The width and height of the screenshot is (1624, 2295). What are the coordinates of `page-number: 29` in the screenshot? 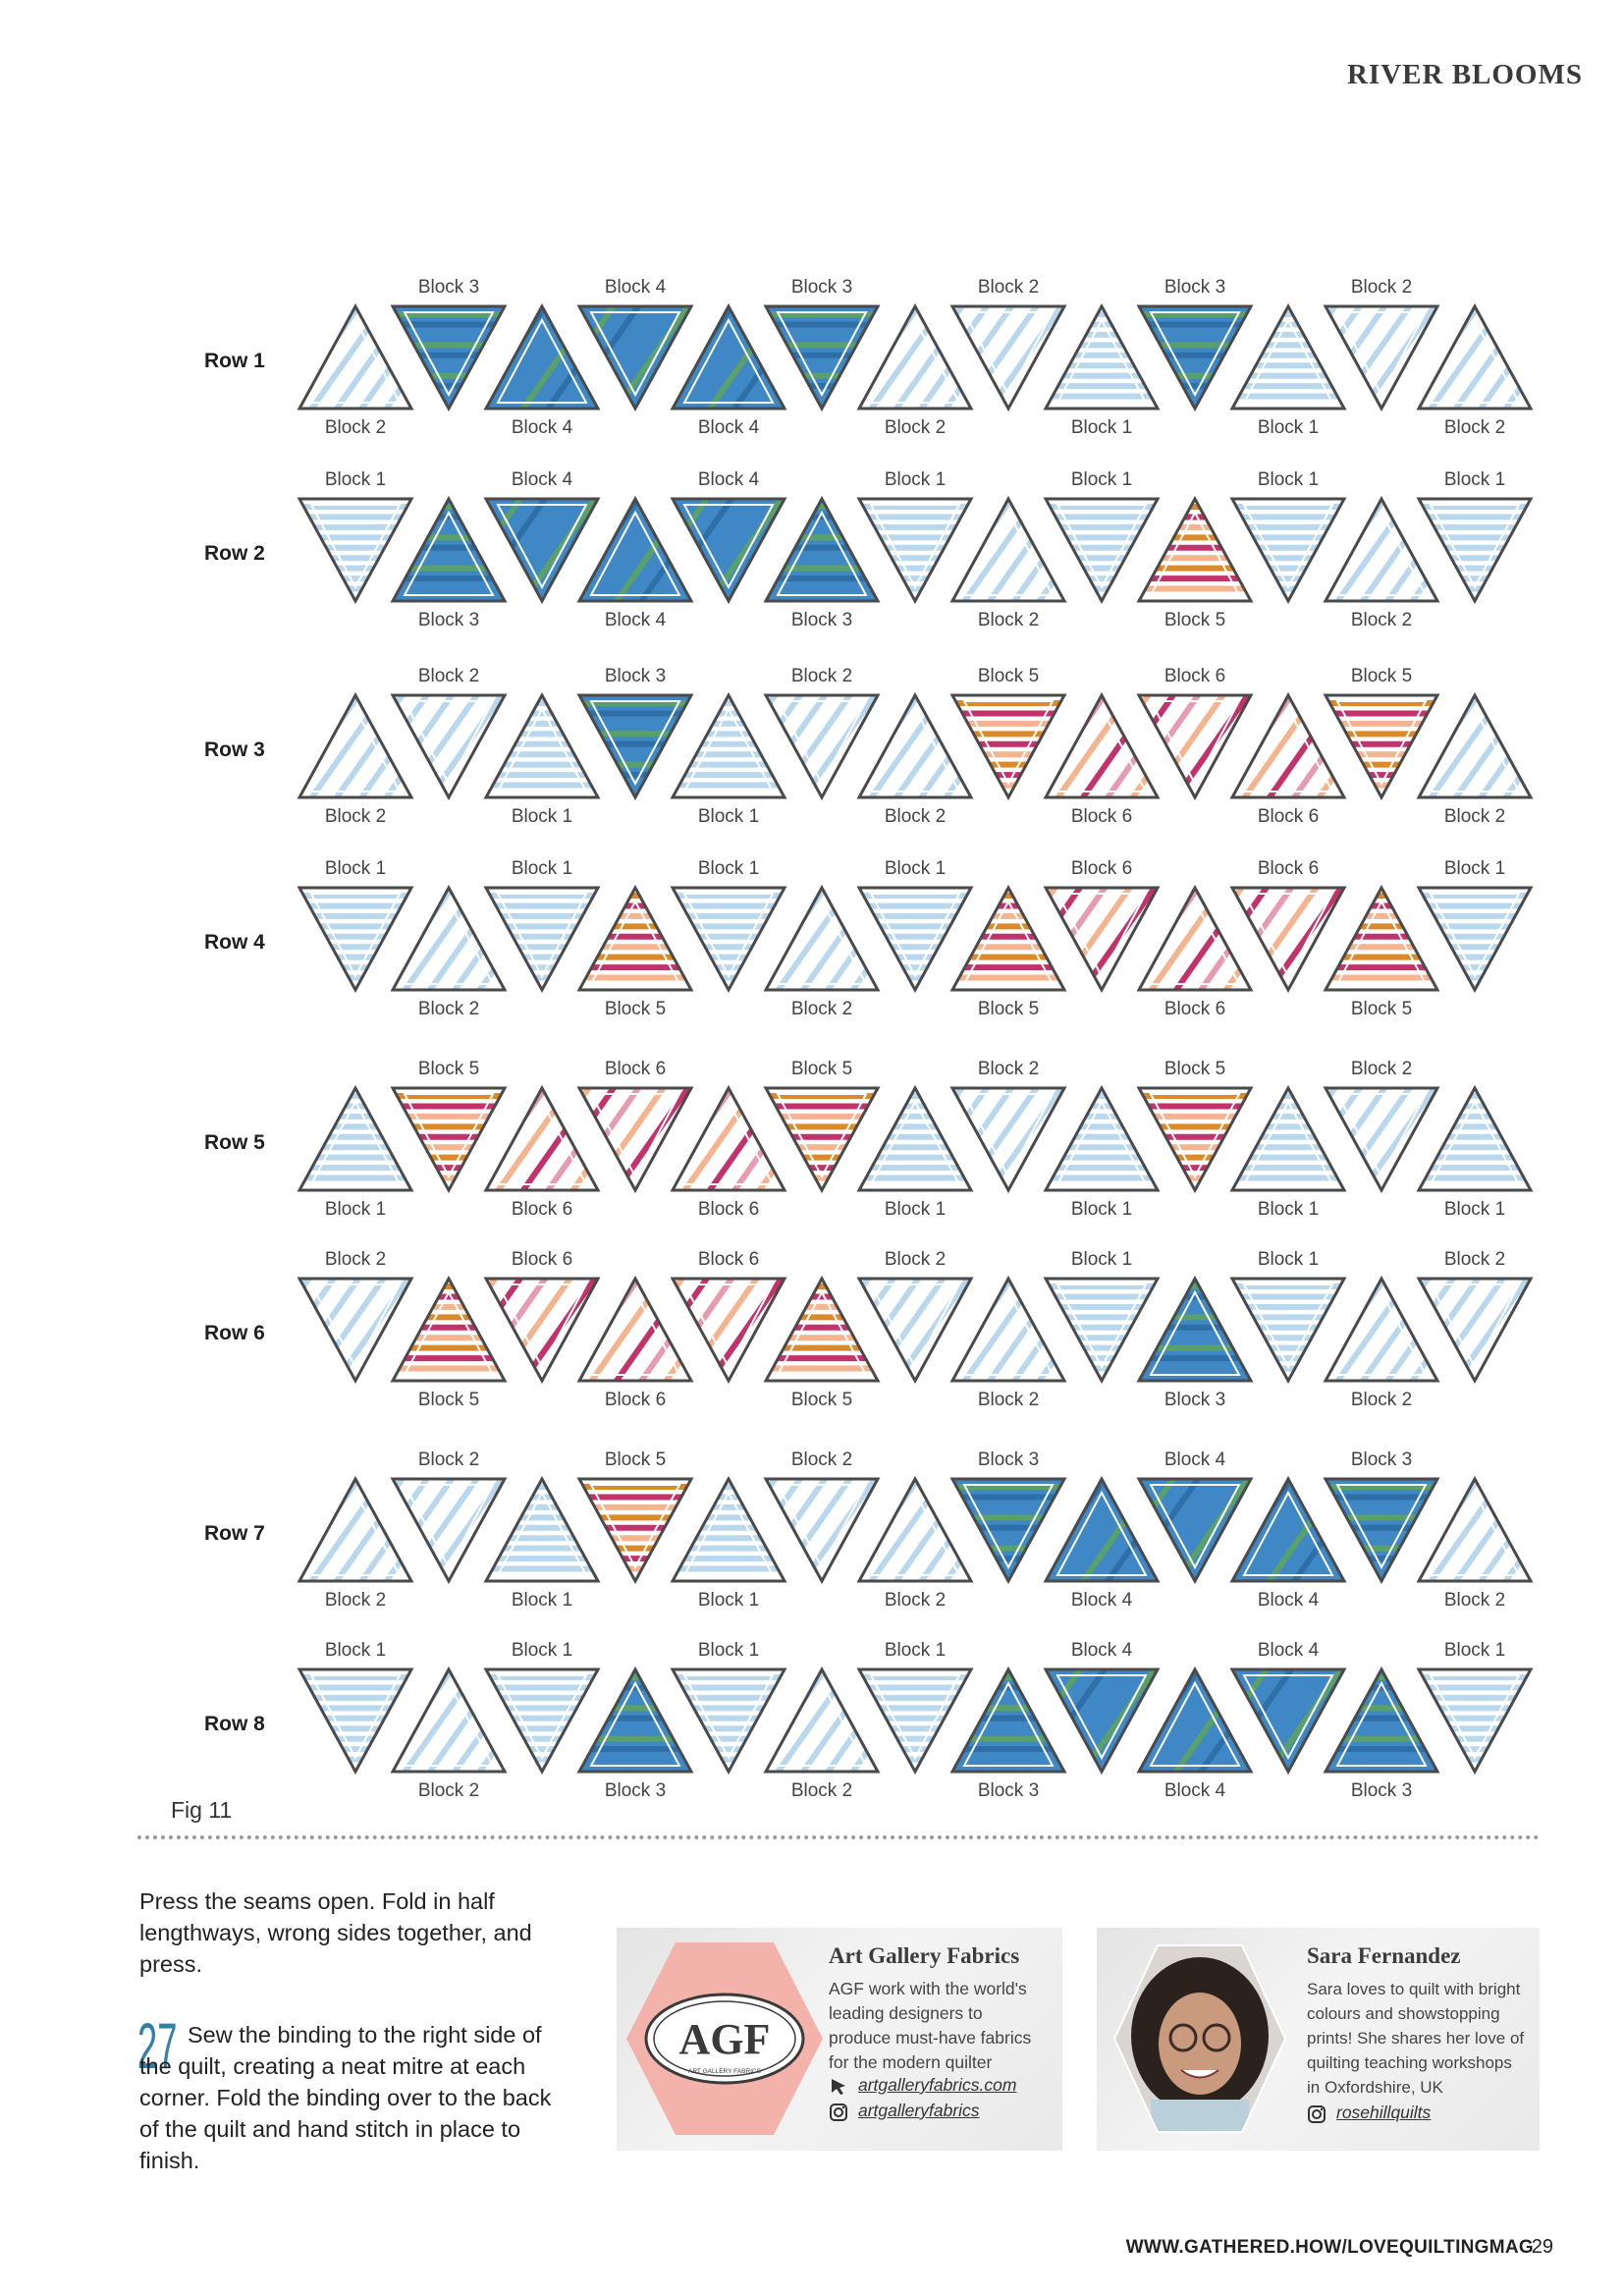 It's located at (1542, 2247).